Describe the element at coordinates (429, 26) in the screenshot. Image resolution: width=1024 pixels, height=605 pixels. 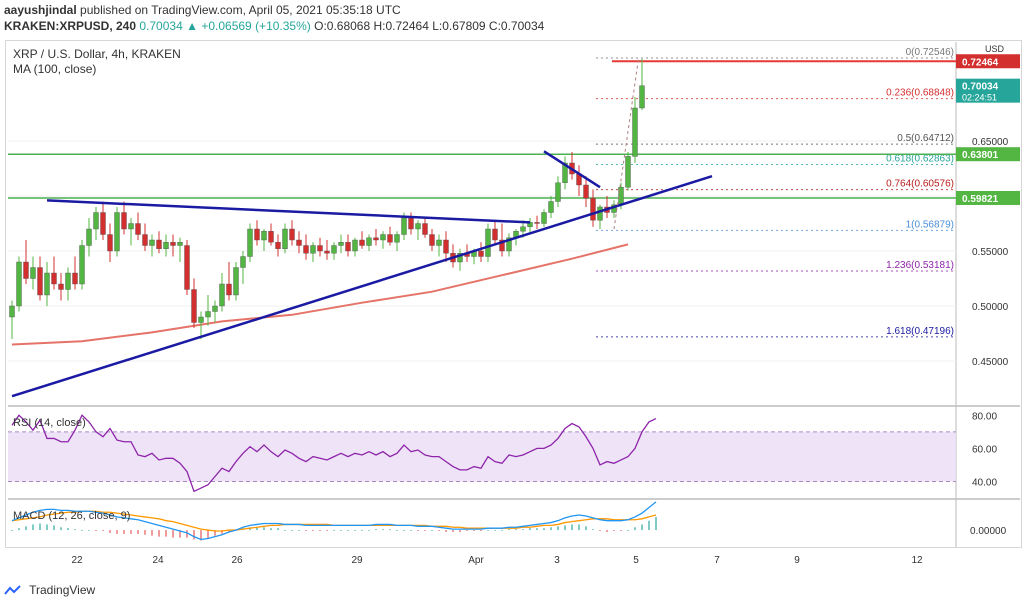
I see `ohlc-values: O:0.68068 H:0.72464 L:0.67809 C:0.70034` at that location.